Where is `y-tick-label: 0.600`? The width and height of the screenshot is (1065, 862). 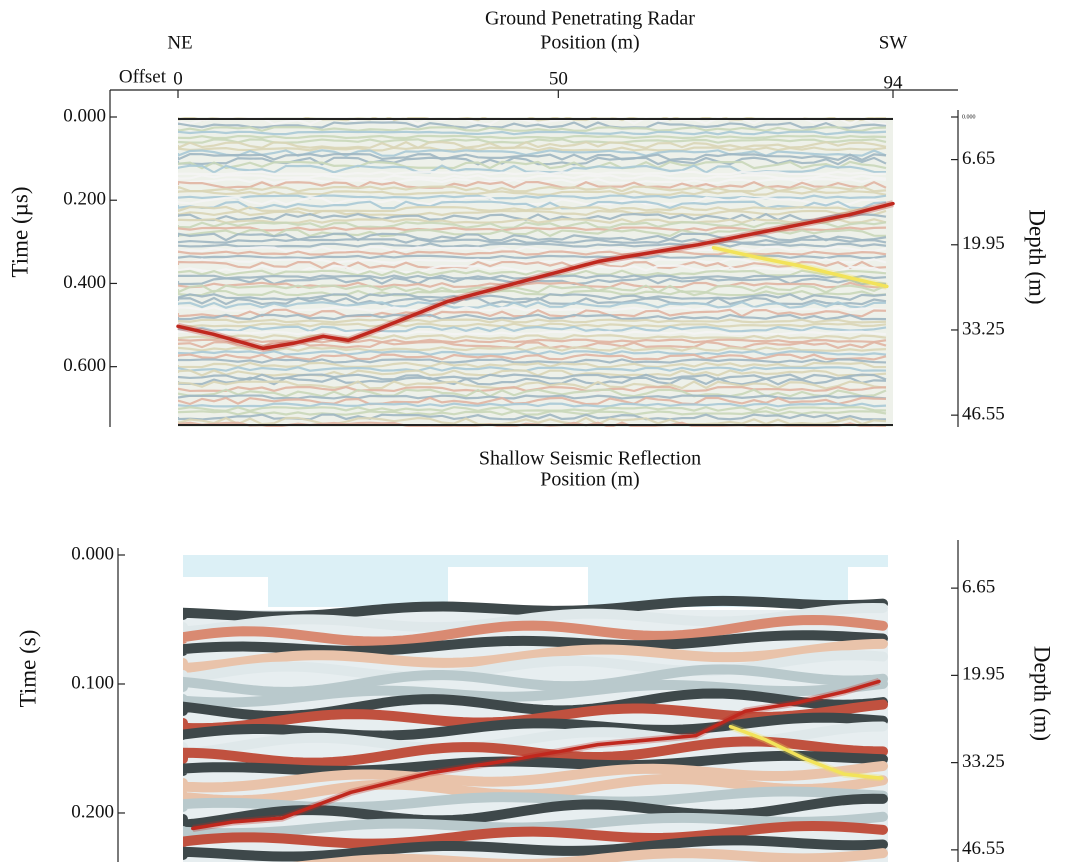
y-tick-label: 0.600 is located at coordinates (84, 365).